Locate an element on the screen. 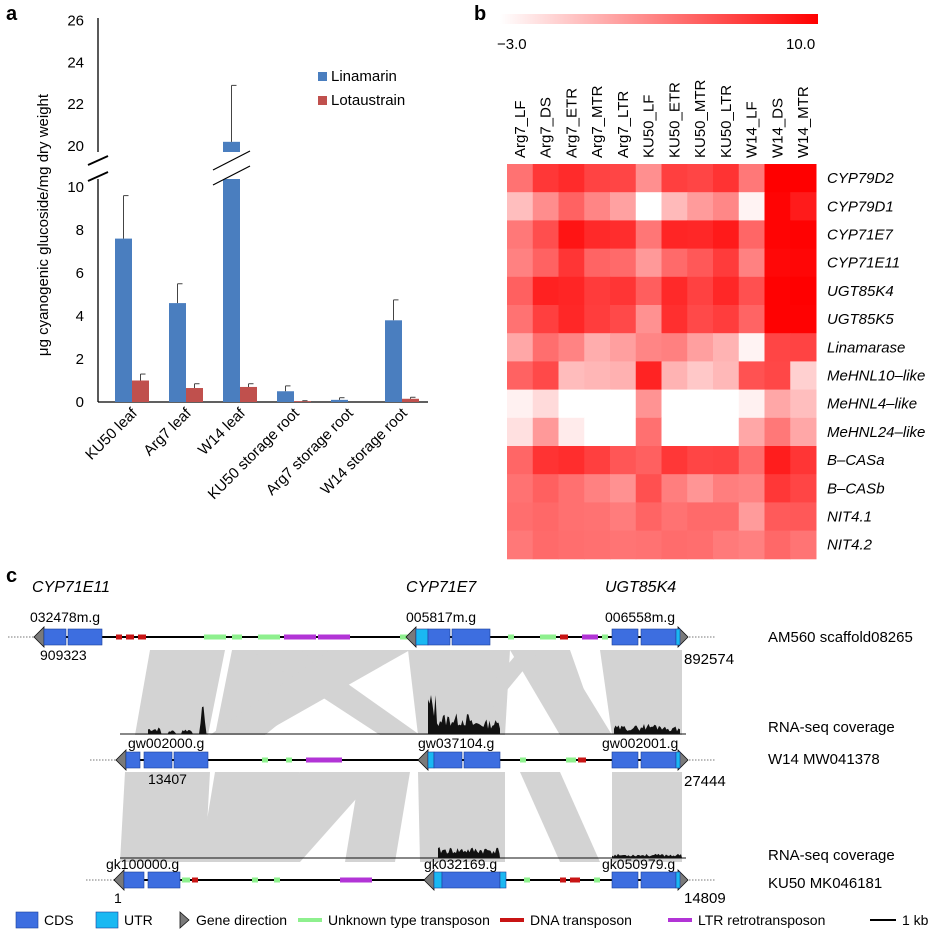  row-label: MeHNL24–like is located at coordinates (876, 432).